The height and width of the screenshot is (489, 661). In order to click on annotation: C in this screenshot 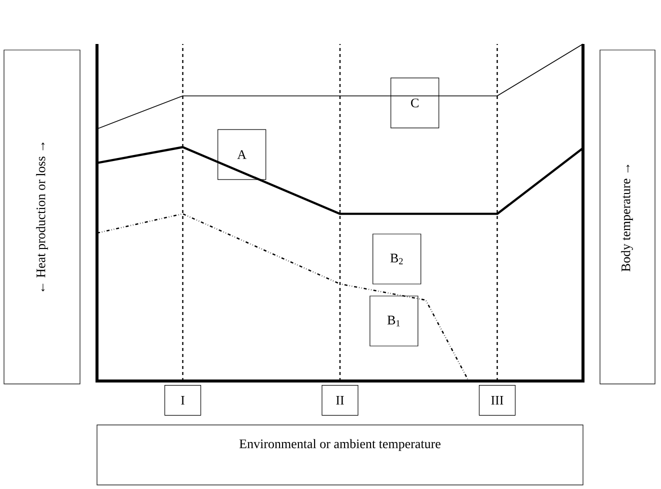, I will do `click(414, 103)`.